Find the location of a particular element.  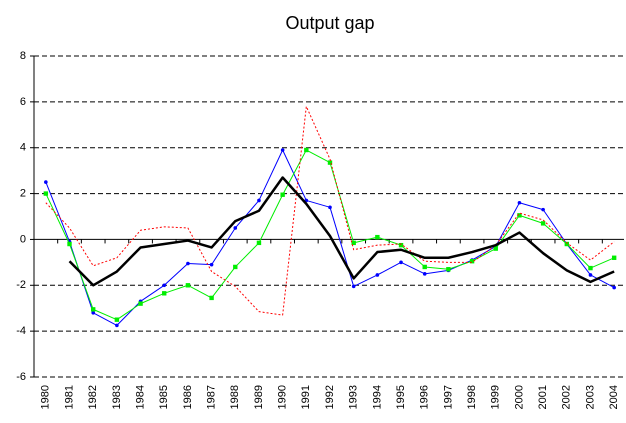

x-tick-label: 1998 is located at coordinates (472, 397).